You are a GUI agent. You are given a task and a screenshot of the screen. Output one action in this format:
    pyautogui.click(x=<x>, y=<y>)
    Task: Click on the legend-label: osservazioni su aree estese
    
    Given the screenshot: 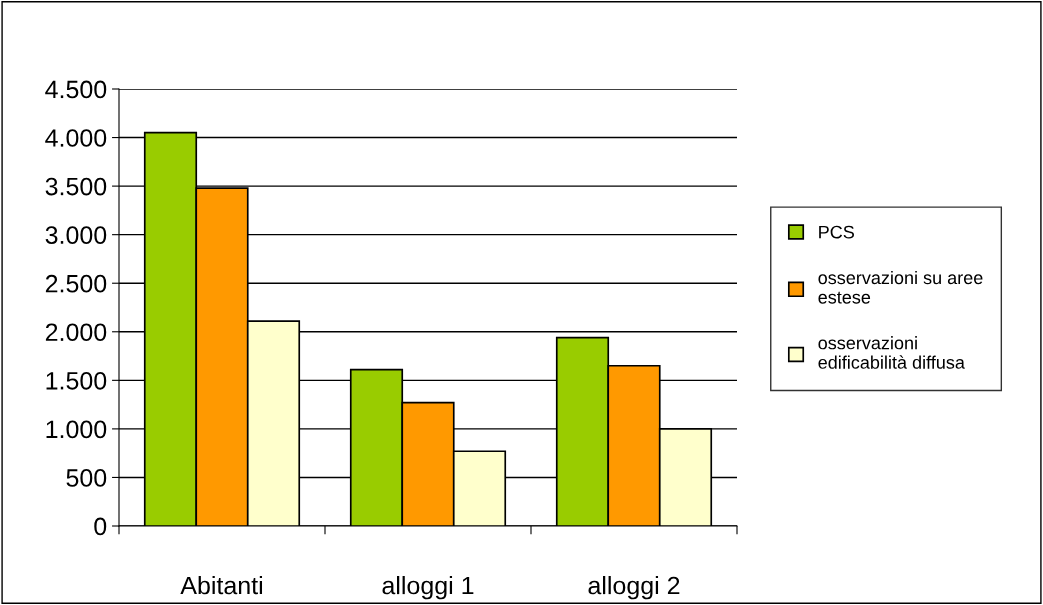 What is the action you would take?
    pyautogui.click(x=900, y=287)
    